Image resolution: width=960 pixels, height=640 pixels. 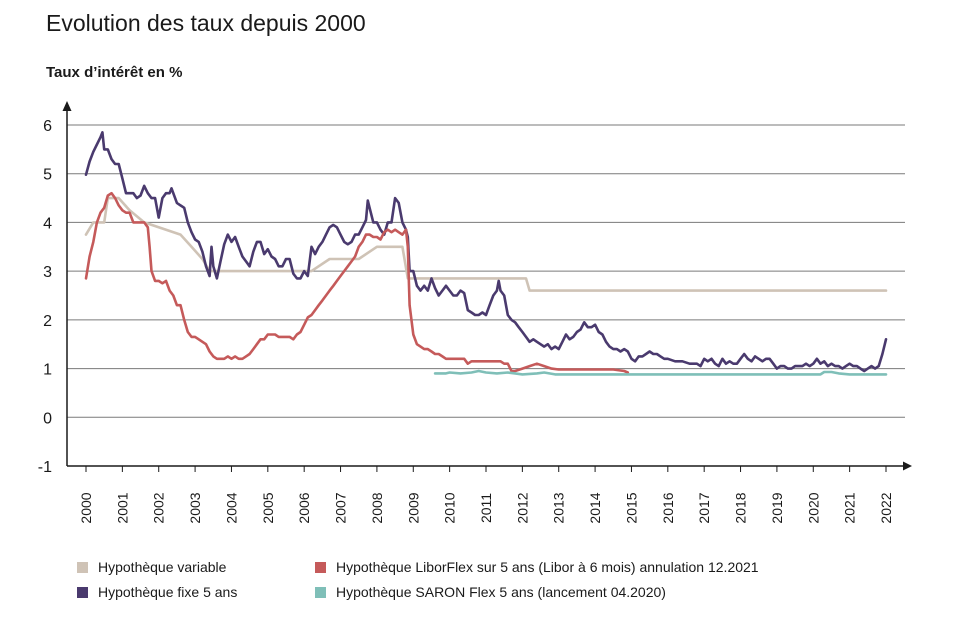 What do you see at coordinates (320, 567) in the screenshot?
I see `legend-swatch-libor` at bounding box center [320, 567].